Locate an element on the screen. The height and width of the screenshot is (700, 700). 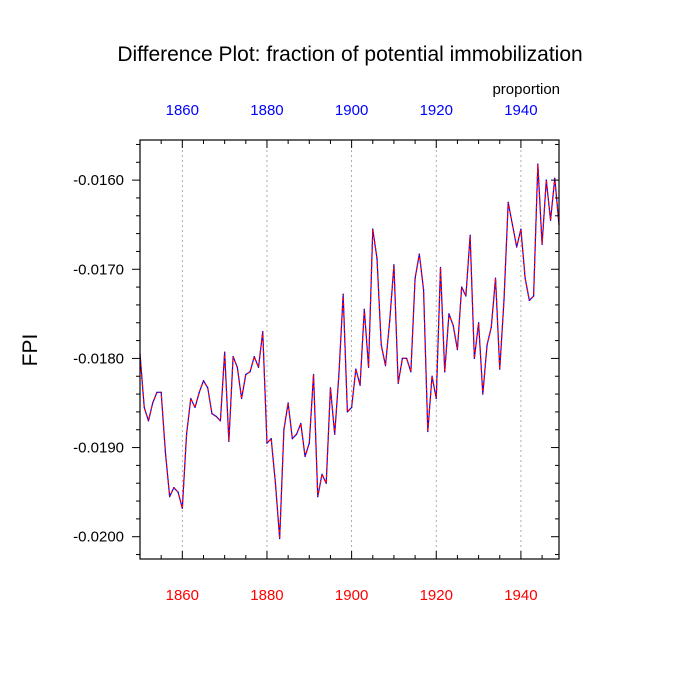
x-tick-label-top-1880: 1880 is located at coordinates (266, 110).